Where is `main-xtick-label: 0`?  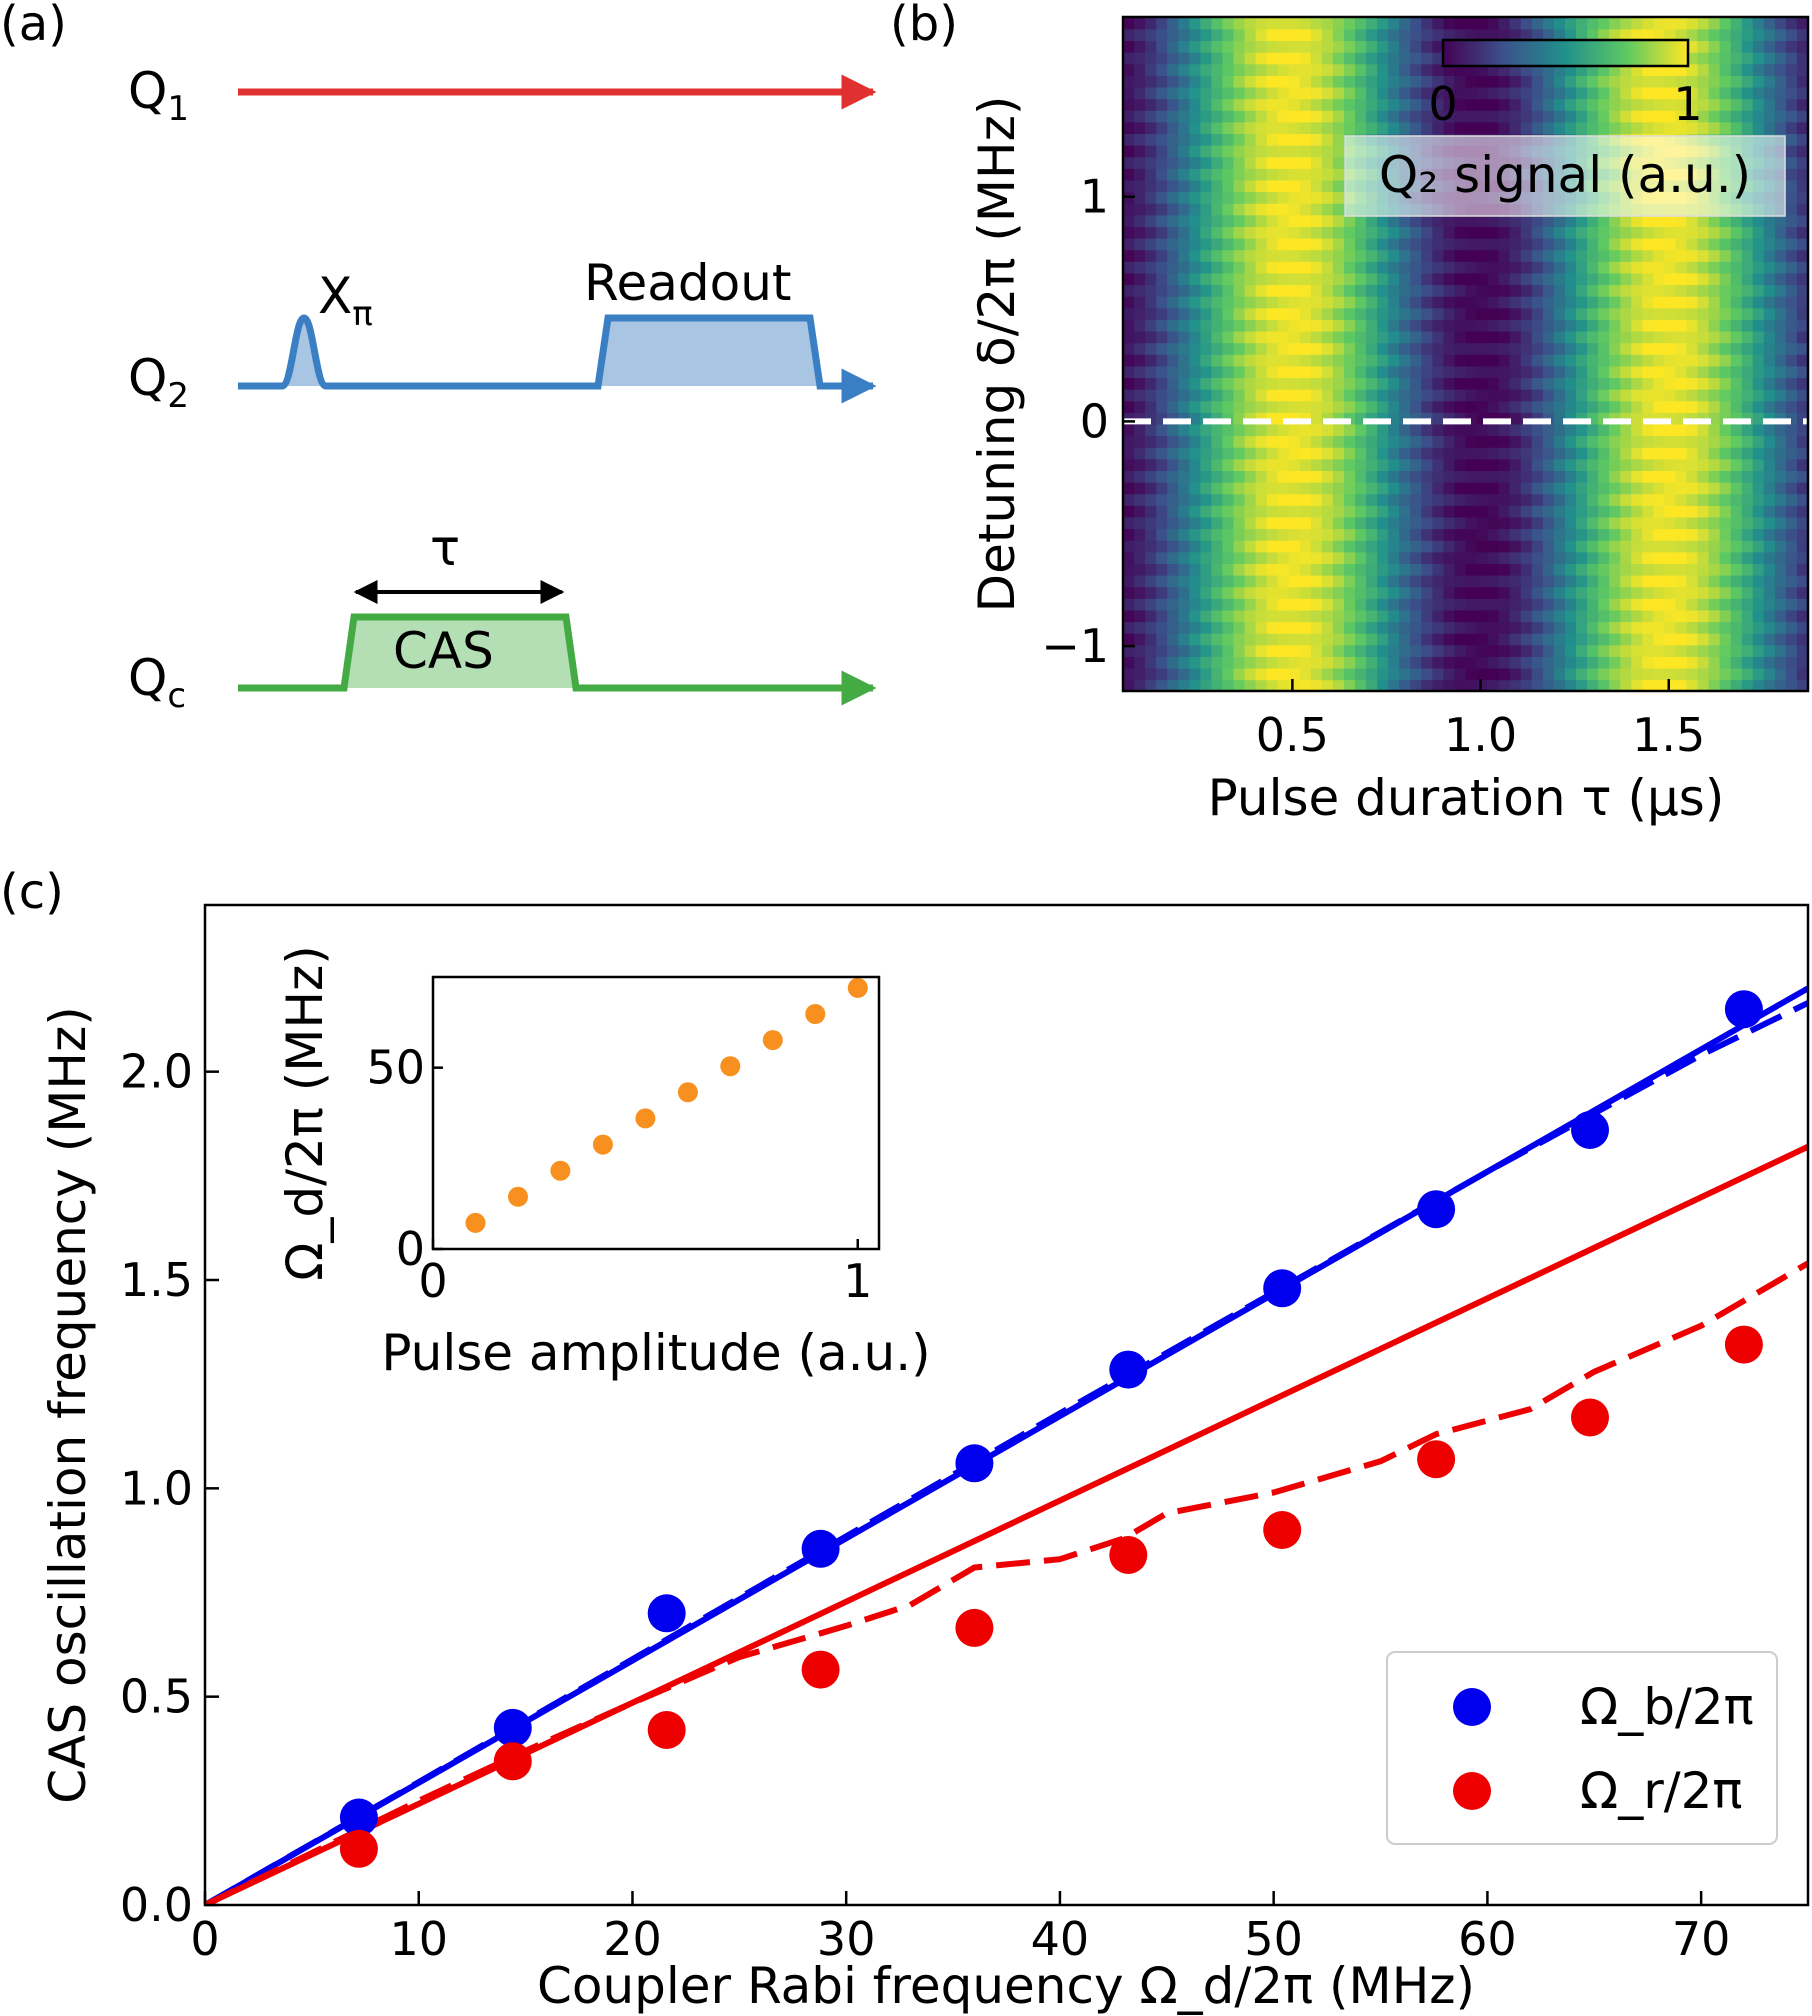 main-xtick-label: 0 is located at coordinates (204, 1939).